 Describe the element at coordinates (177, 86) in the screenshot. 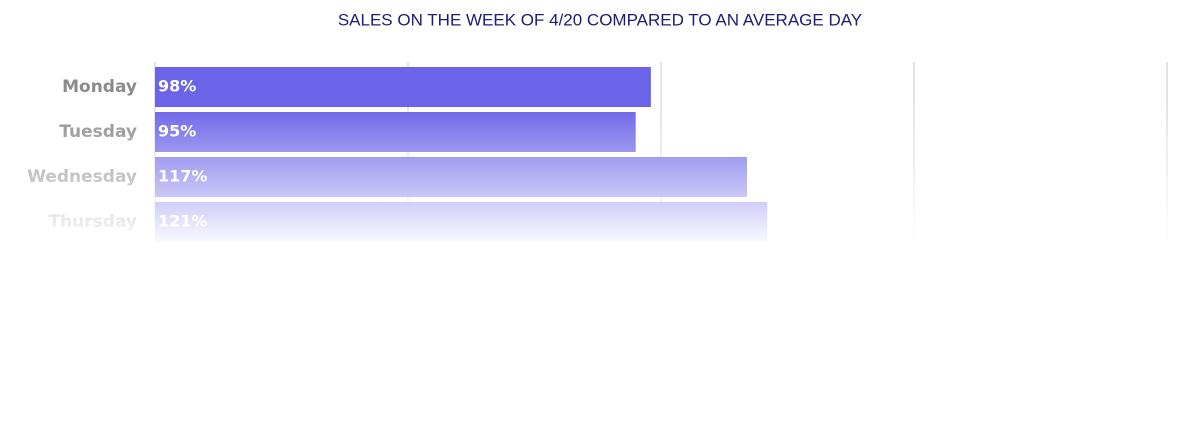

I see `value-label: 98%` at that location.